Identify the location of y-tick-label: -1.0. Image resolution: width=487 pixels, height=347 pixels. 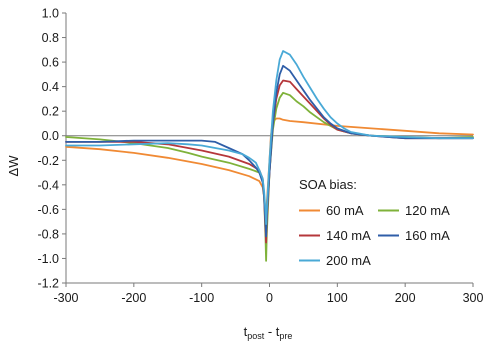
(48, 259).